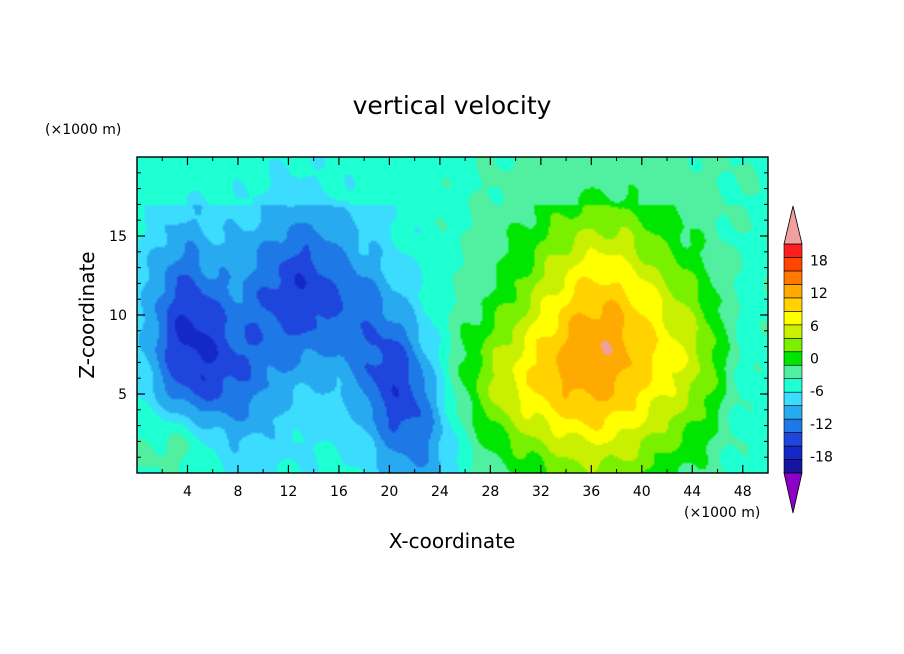 This screenshot has height=654, width=904. Describe the element at coordinates (793, 493) in the screenshot. I see `colorbar-under-triangle` at that location.